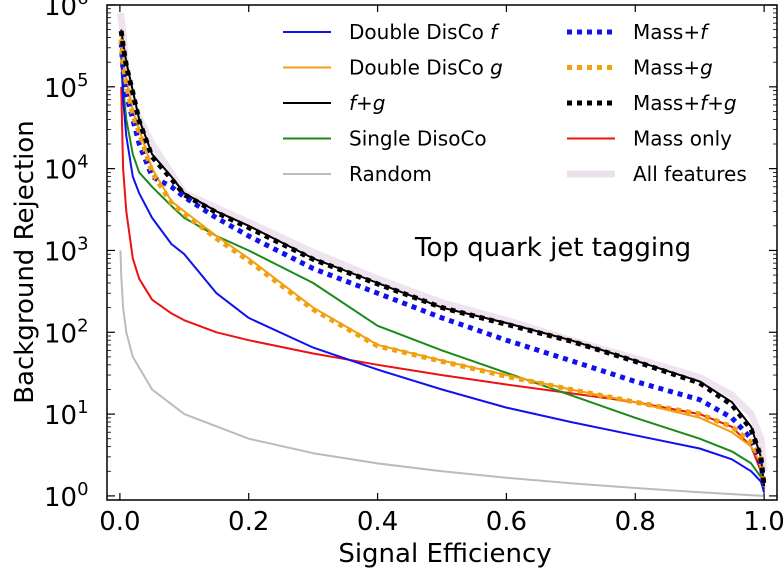 The width and height of the screenshot is (783, 573). I want to click on legend-label-mass_g: Mass+g, so click(673, 68).